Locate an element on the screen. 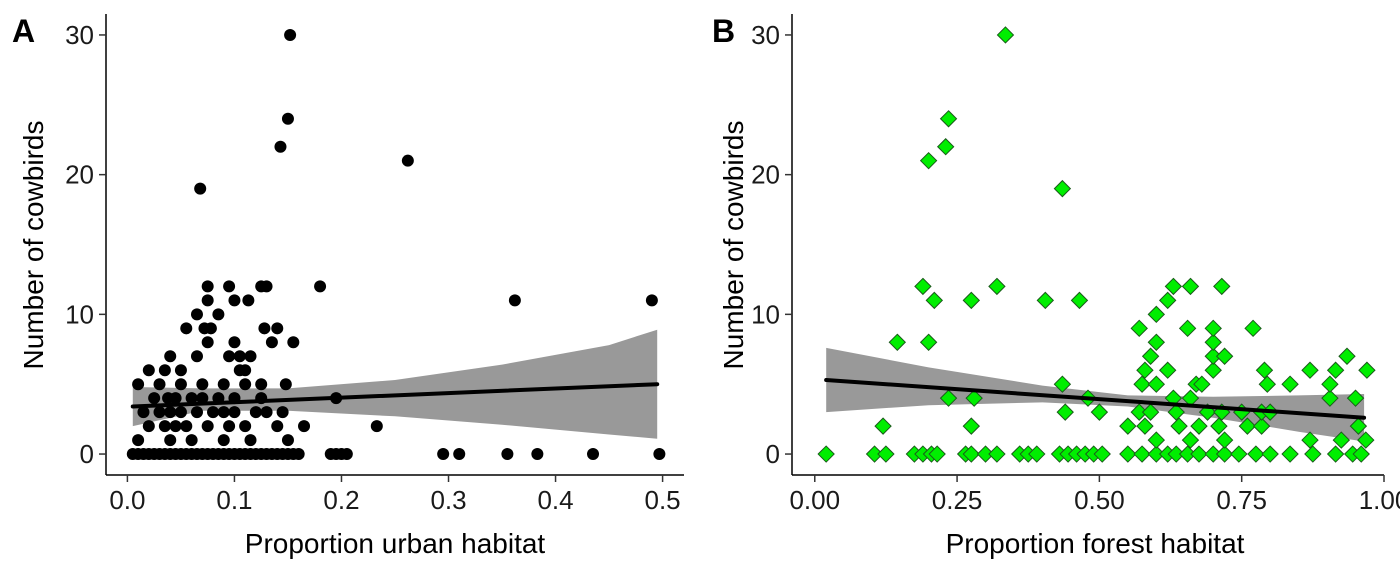 The image size is (1400, 576). panel-a-x-tick-label: 0.3 is located at coordinates (448, 500).